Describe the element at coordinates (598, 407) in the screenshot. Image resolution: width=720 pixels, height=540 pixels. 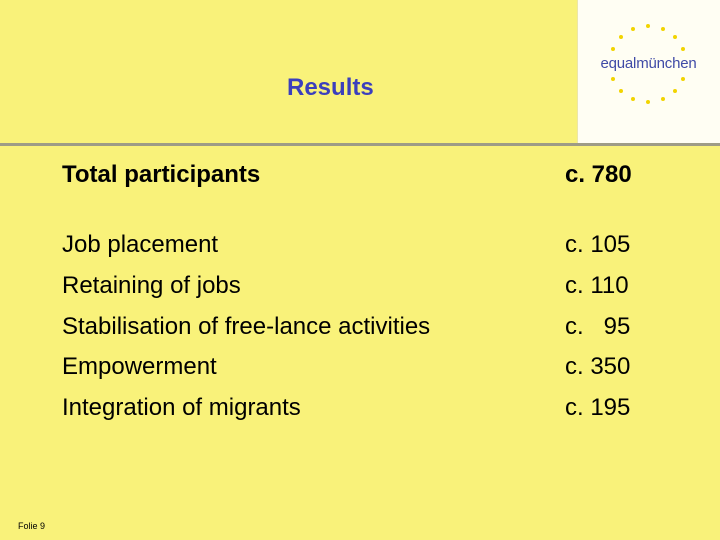
I see `result-value: c. 195` at that location.